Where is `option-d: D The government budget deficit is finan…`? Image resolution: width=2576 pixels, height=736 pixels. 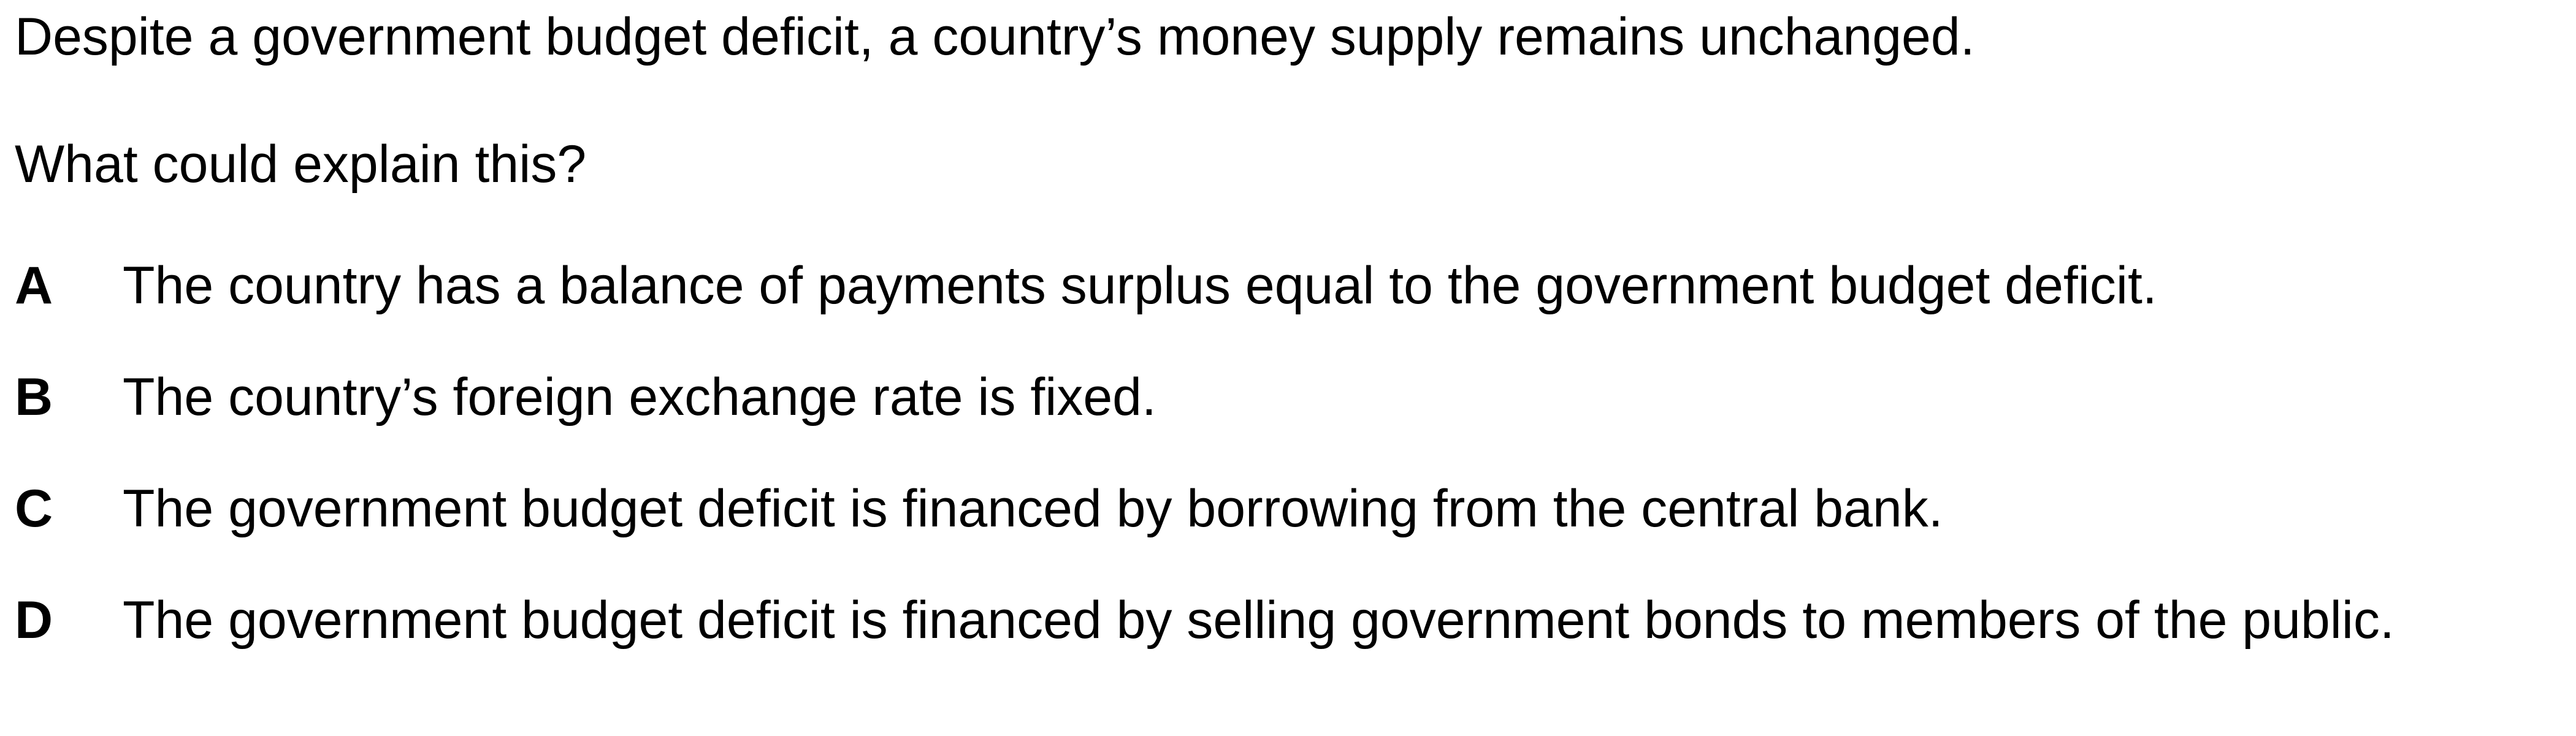 option-d: D The government budget deficit is finan… is located at coordinates (1241, 620).